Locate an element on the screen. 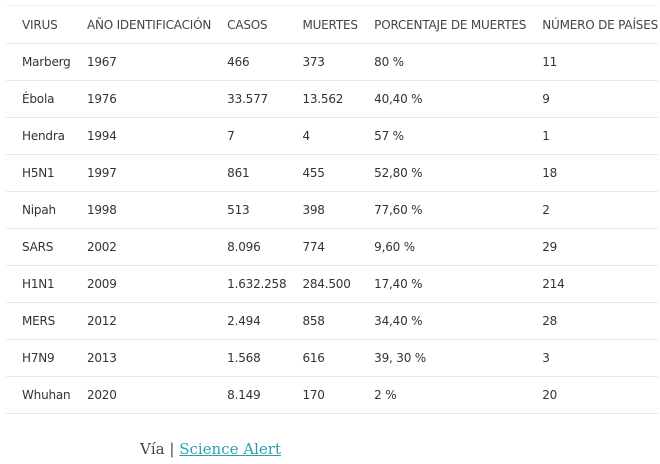 The height and width of the screenshot is (464, 660). table-cell: 2002 is located at coordinates (141, 247).